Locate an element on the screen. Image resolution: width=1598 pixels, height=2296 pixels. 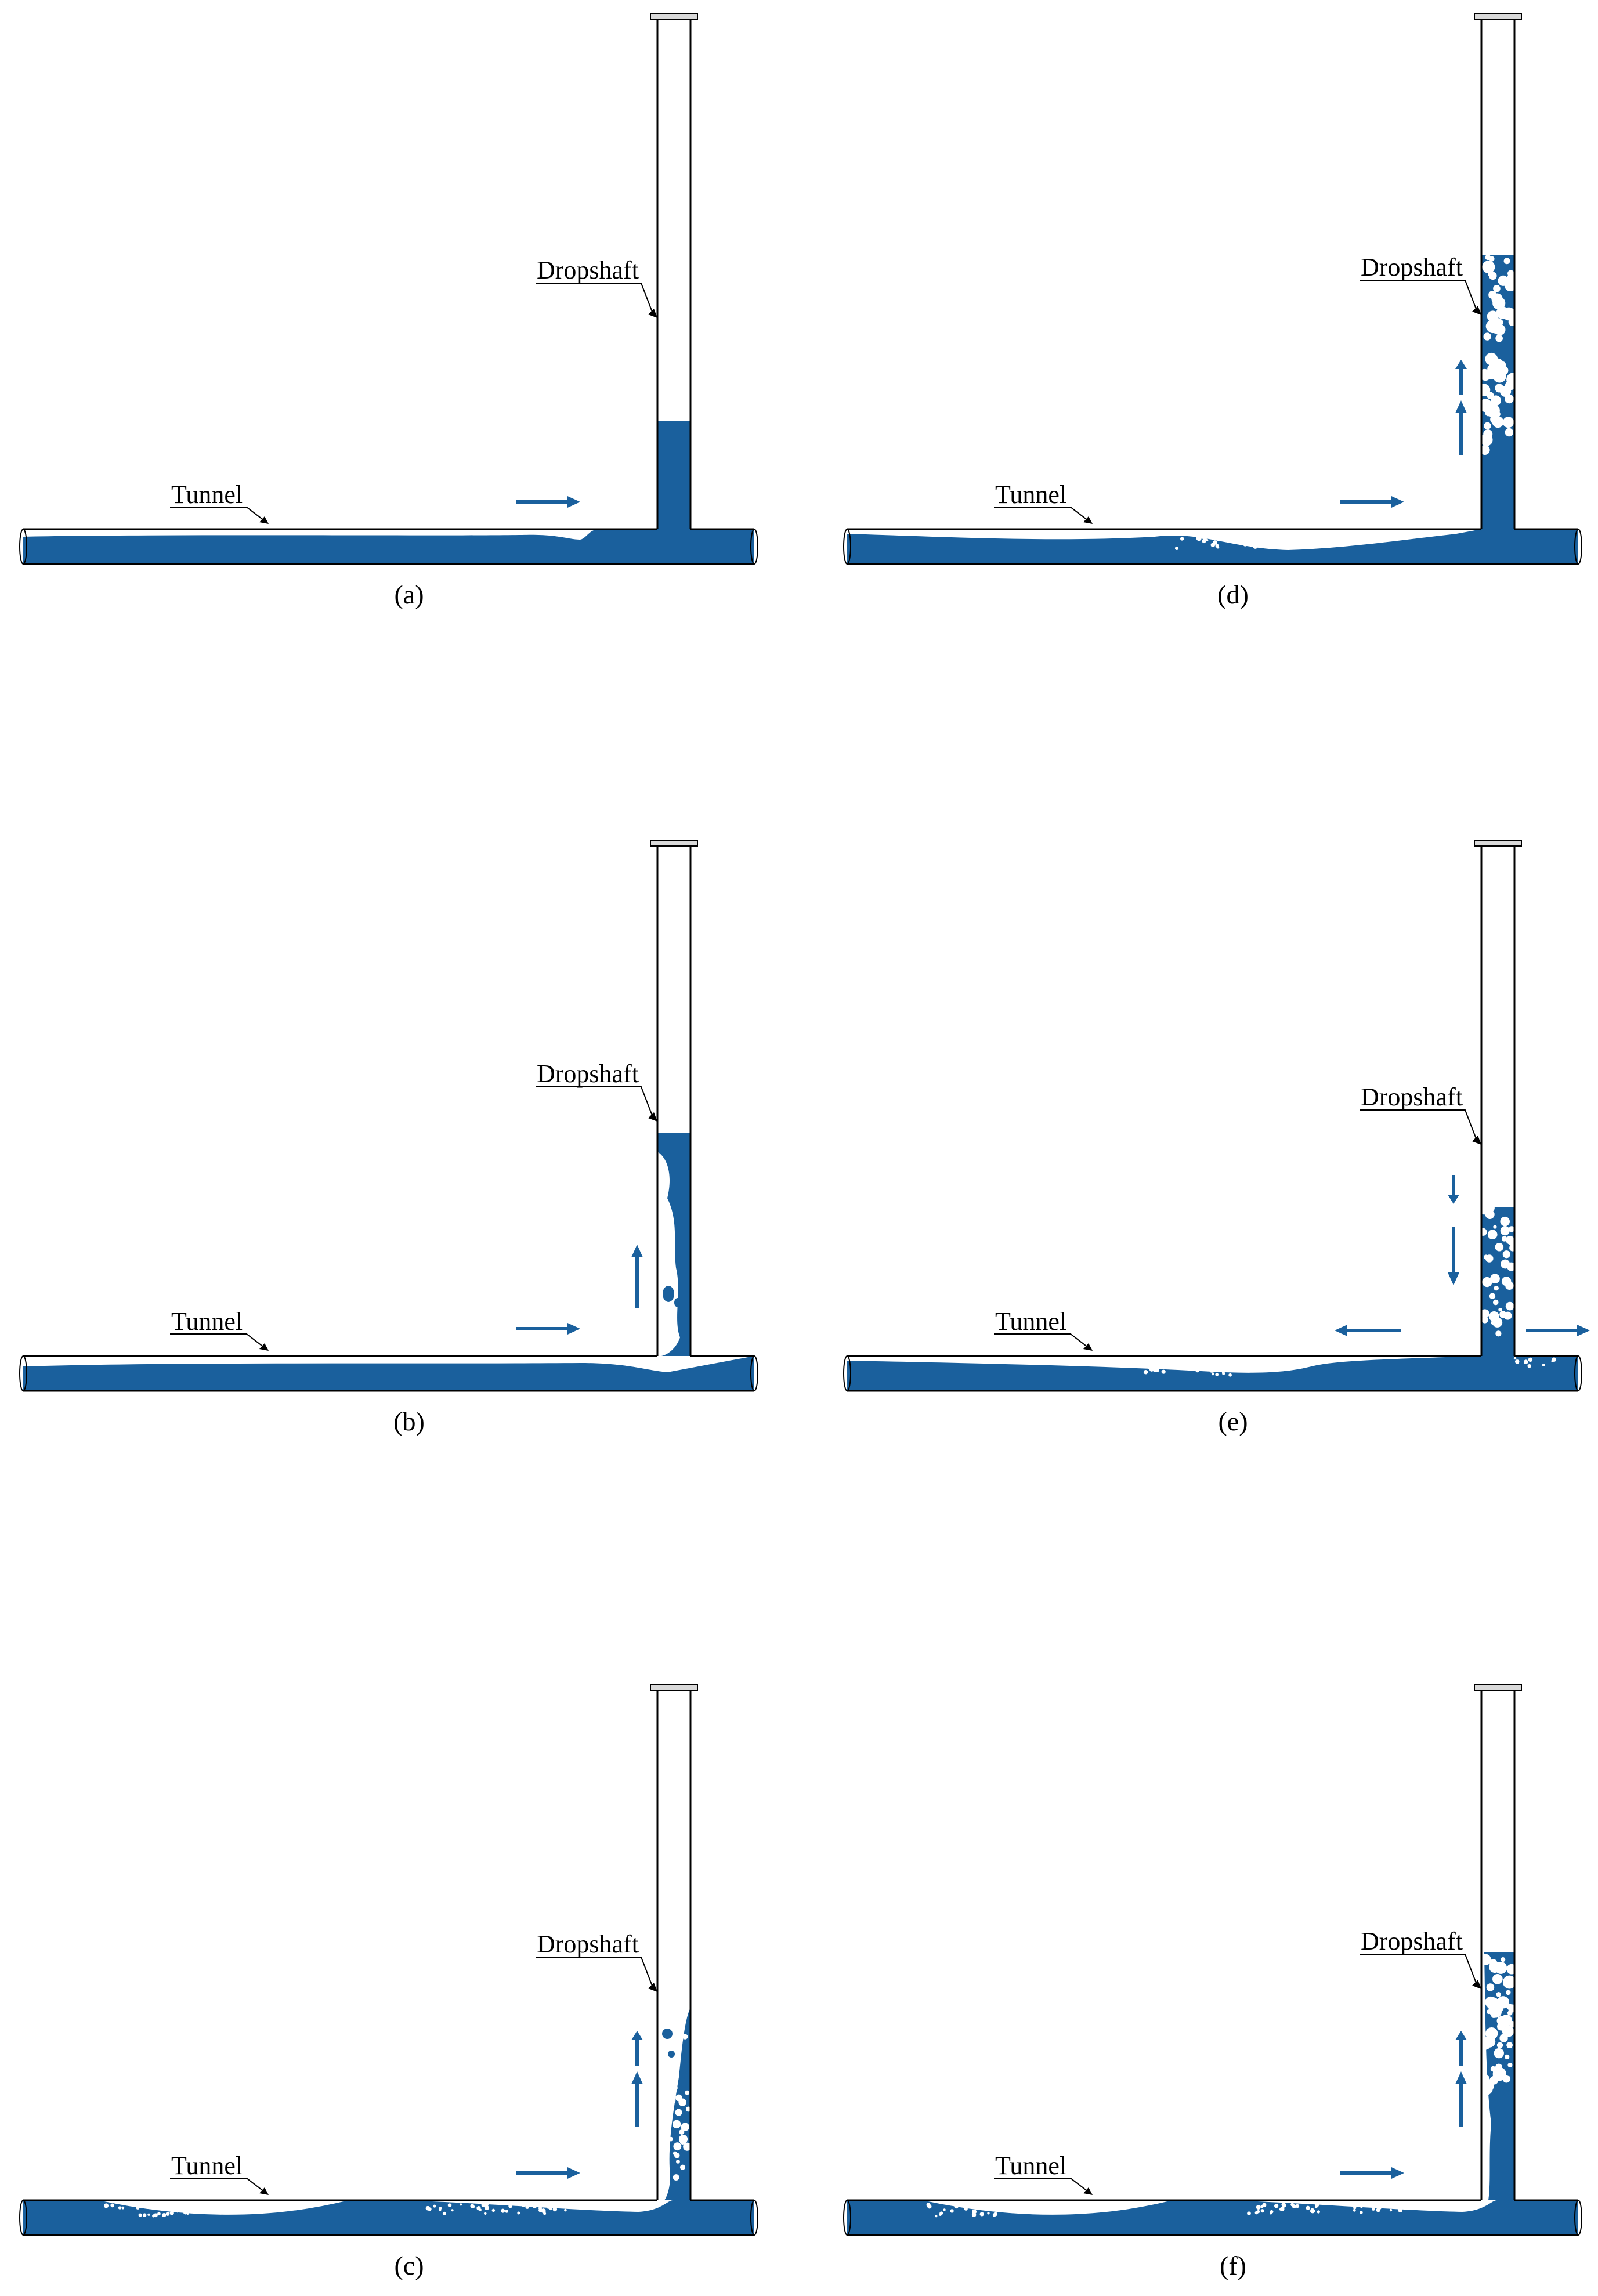
tunnel-end-left is located at coordinates (847, 547).